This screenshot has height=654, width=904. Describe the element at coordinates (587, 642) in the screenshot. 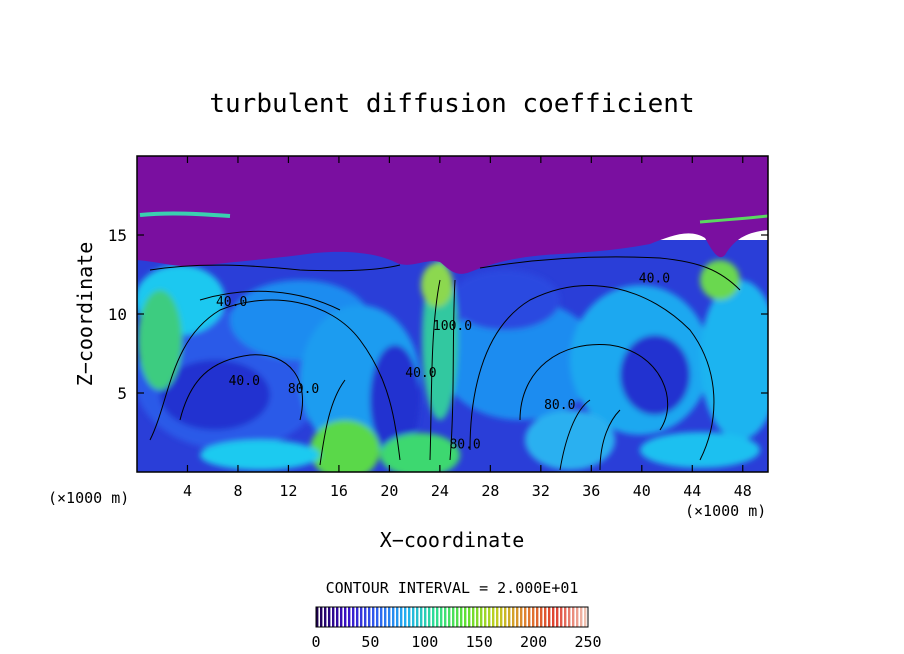

I see `colorbar-tick-label: 250` at that location.